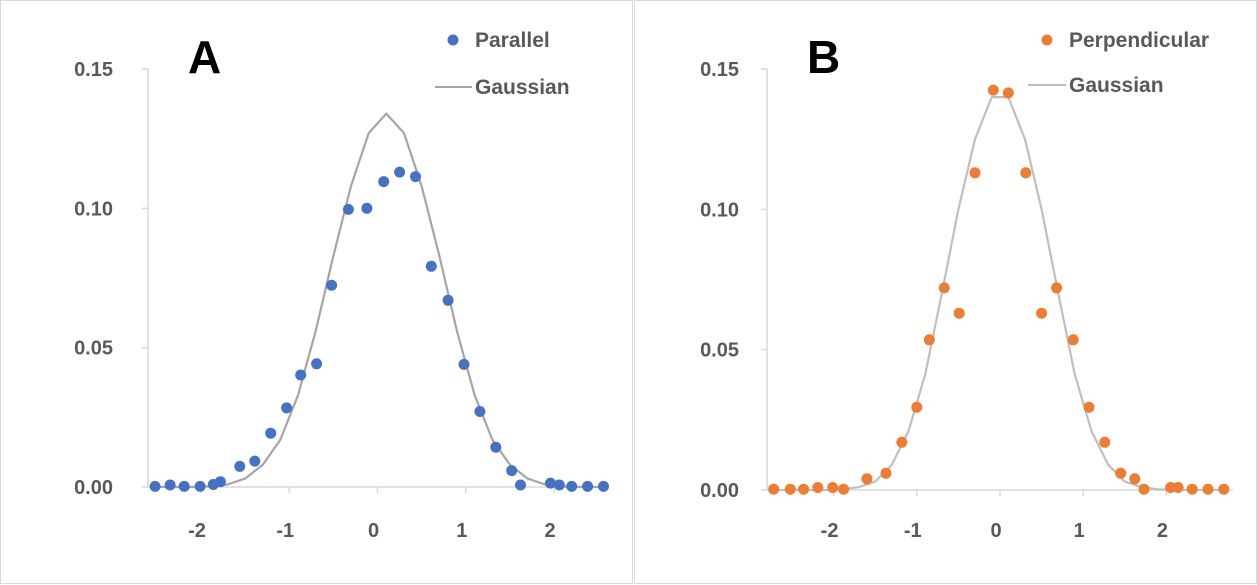  I want to click on legend-label-perpendicular: Perpendicular, so click(1139, 40).